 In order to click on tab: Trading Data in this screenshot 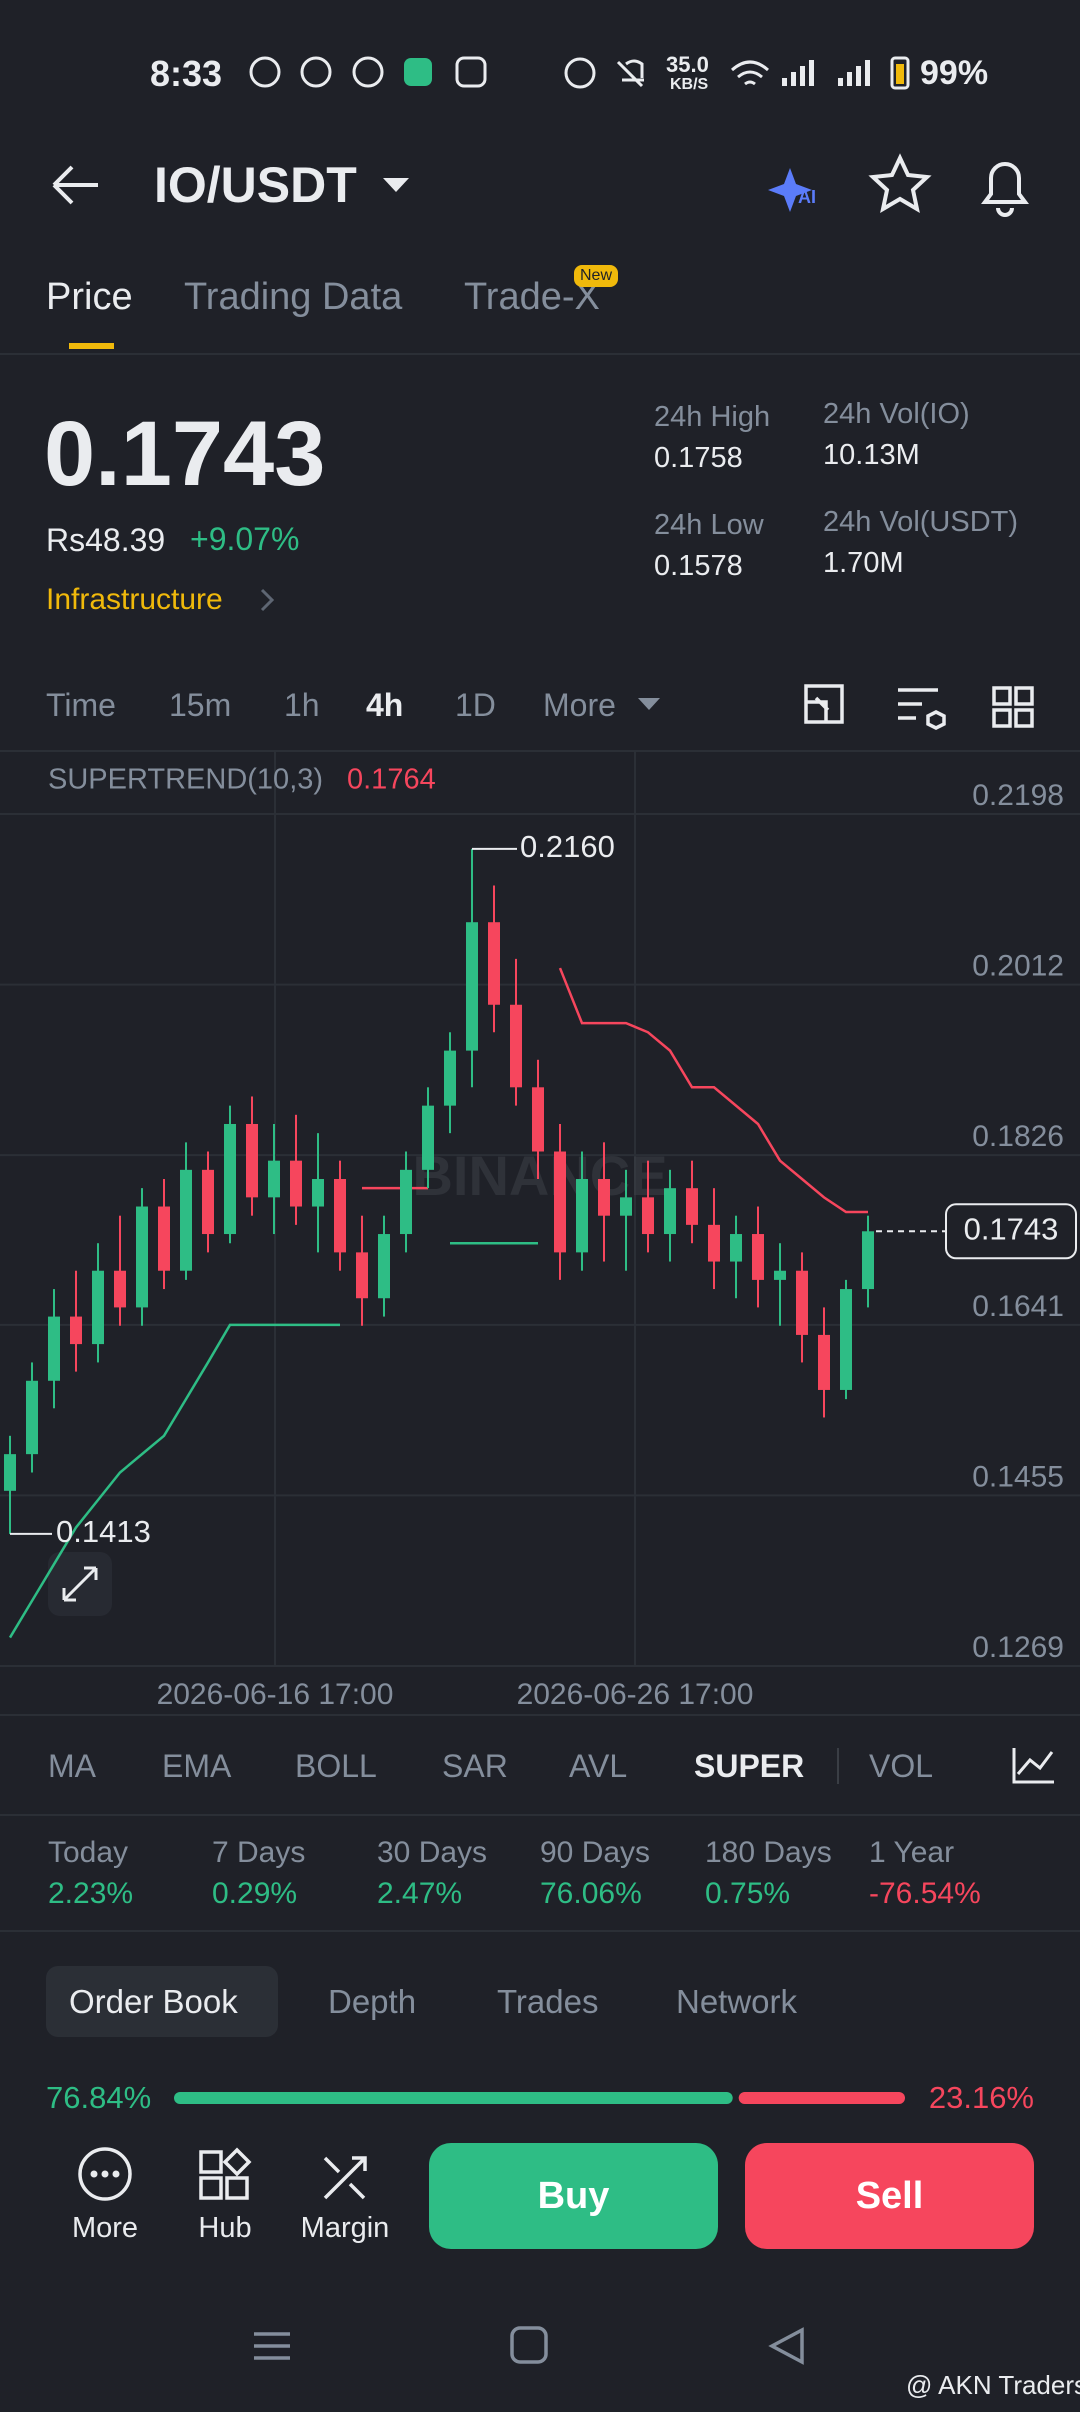, I will do `click(293, 297)`.